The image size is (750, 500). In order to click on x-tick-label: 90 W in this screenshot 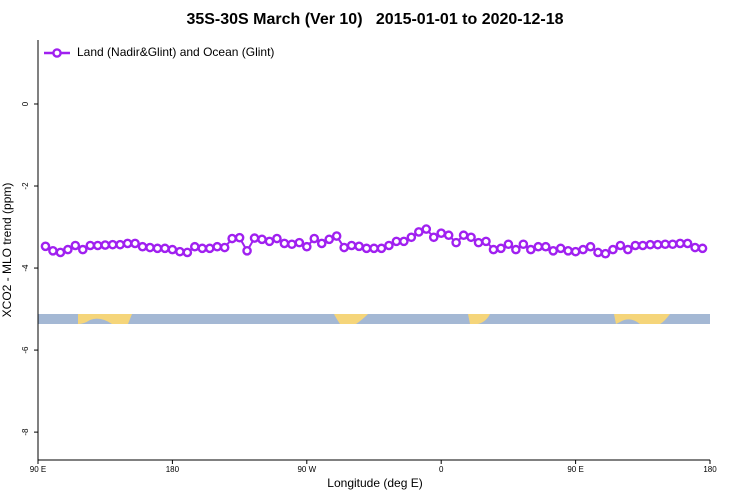, I will do `click(306, 469)`.